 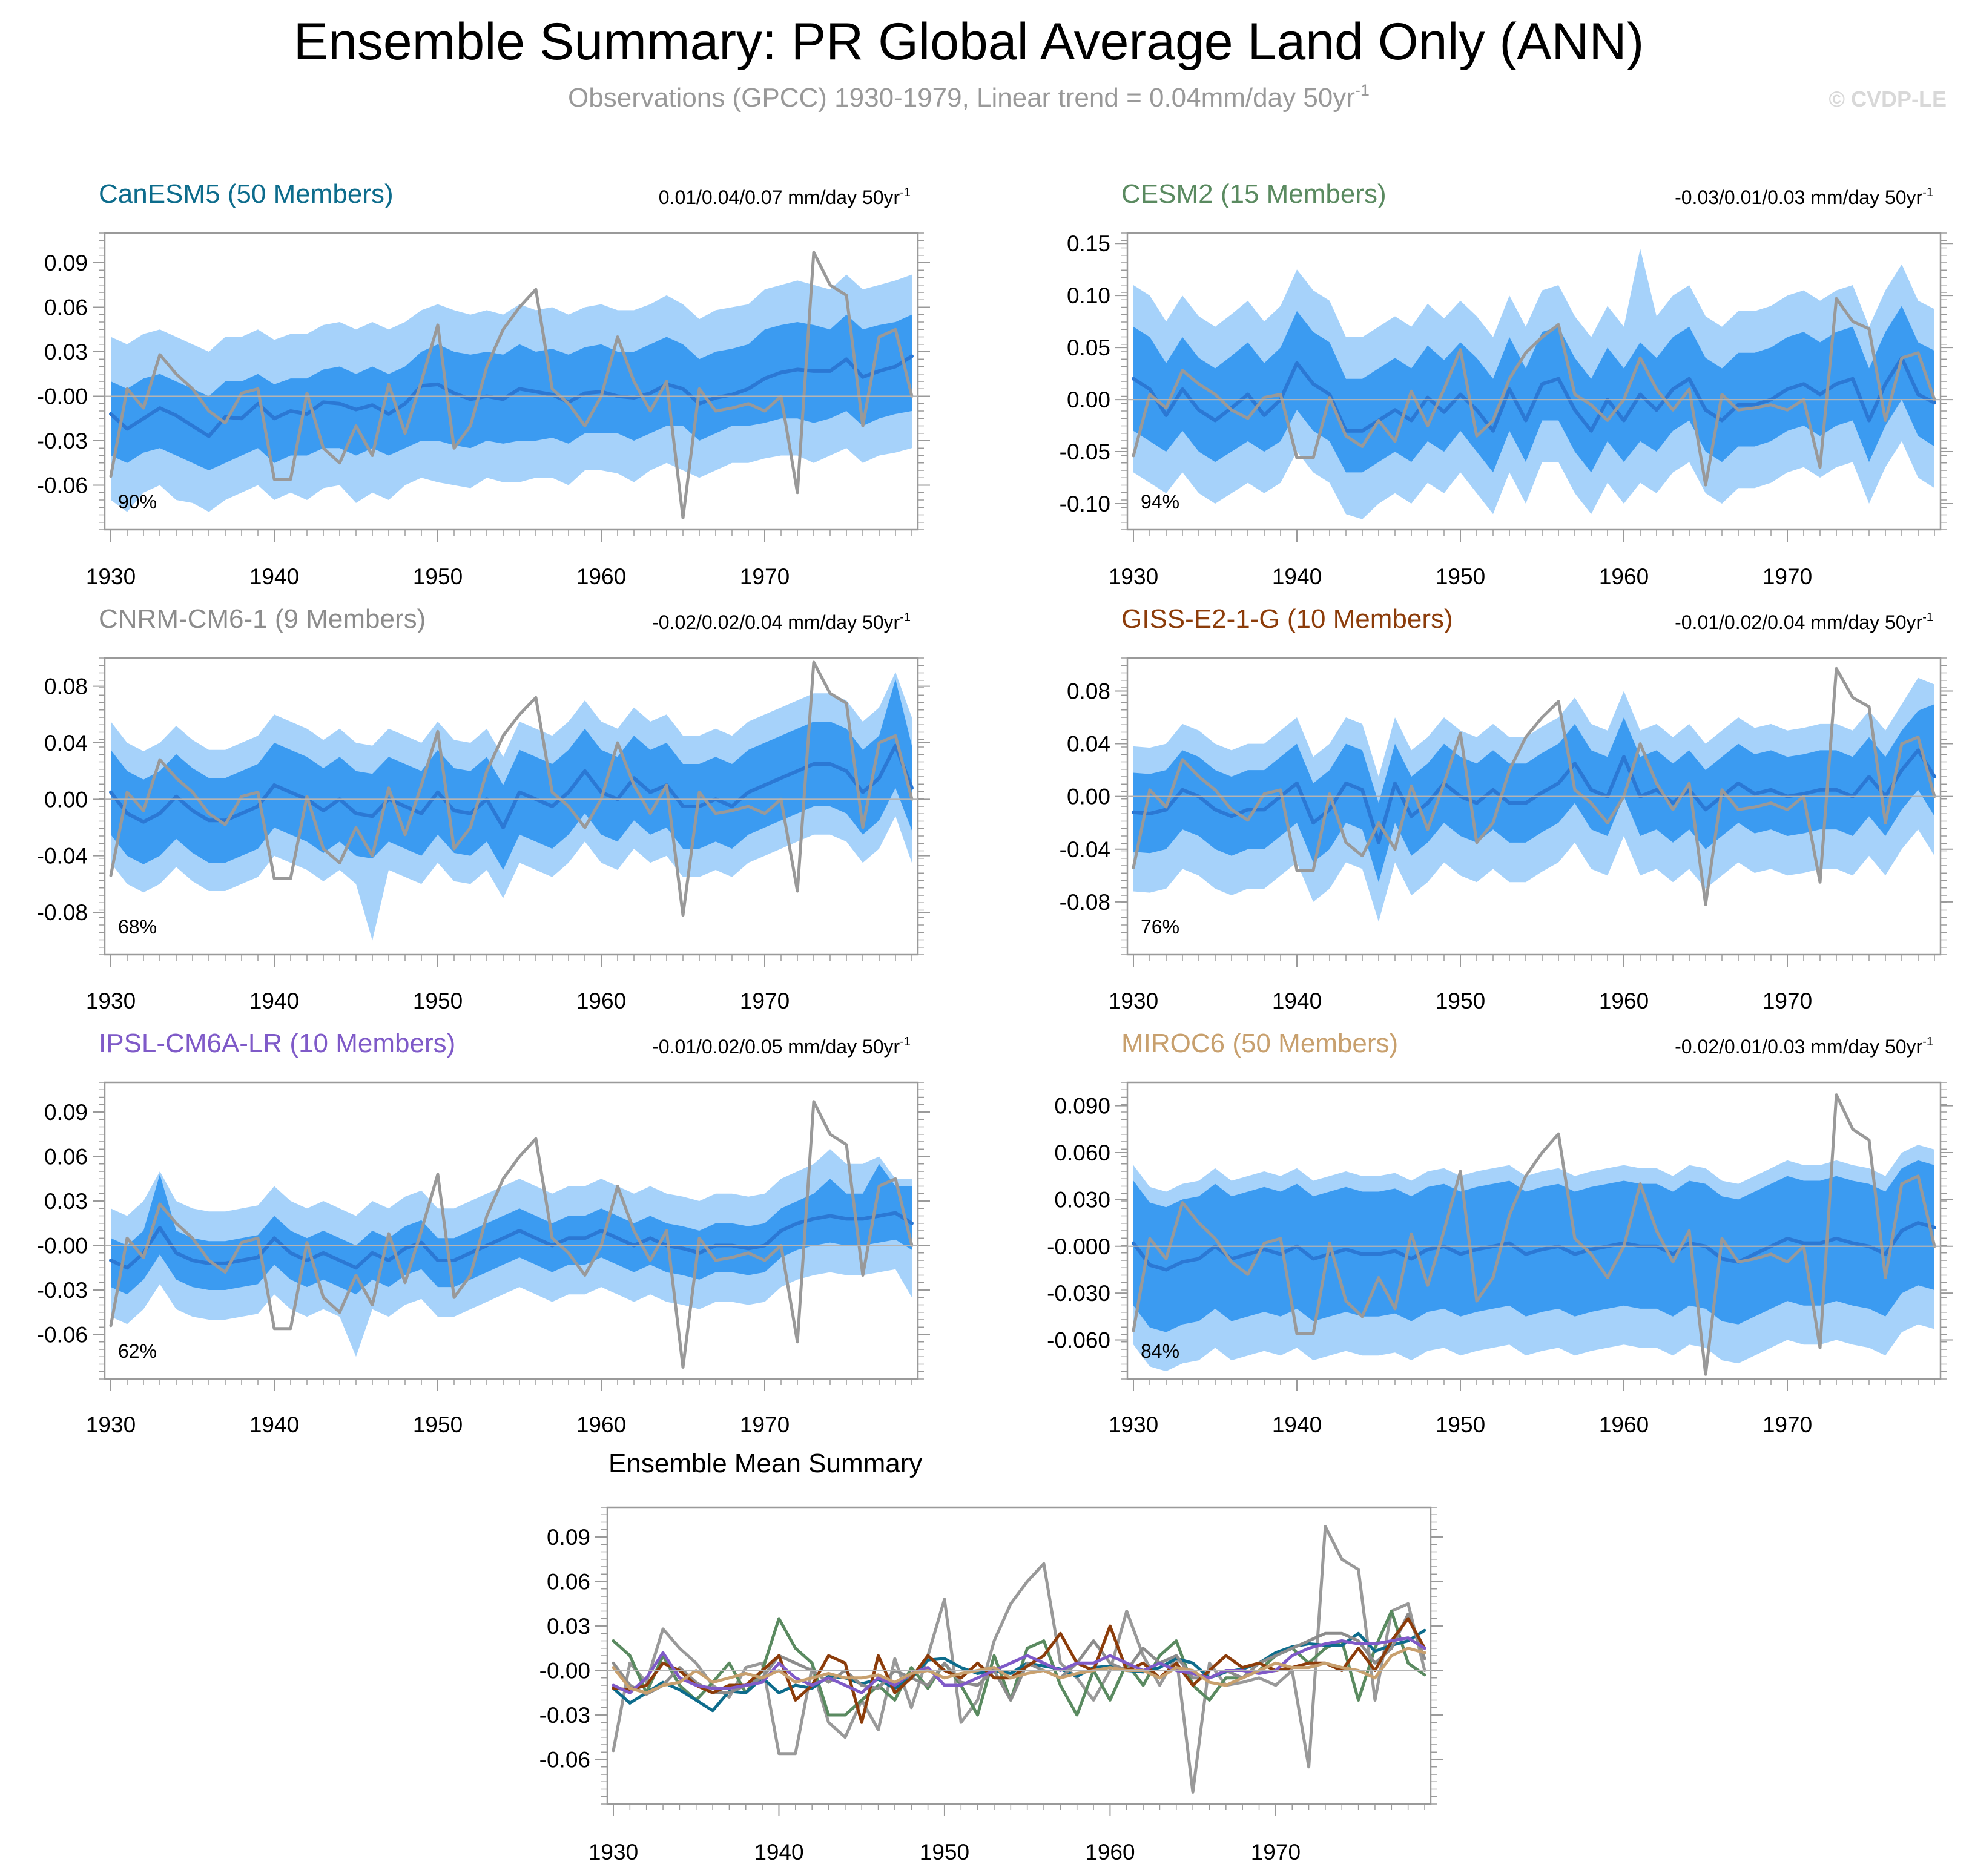 I want to click on y-tick-label: 0.08, so click(x=66, y=686).